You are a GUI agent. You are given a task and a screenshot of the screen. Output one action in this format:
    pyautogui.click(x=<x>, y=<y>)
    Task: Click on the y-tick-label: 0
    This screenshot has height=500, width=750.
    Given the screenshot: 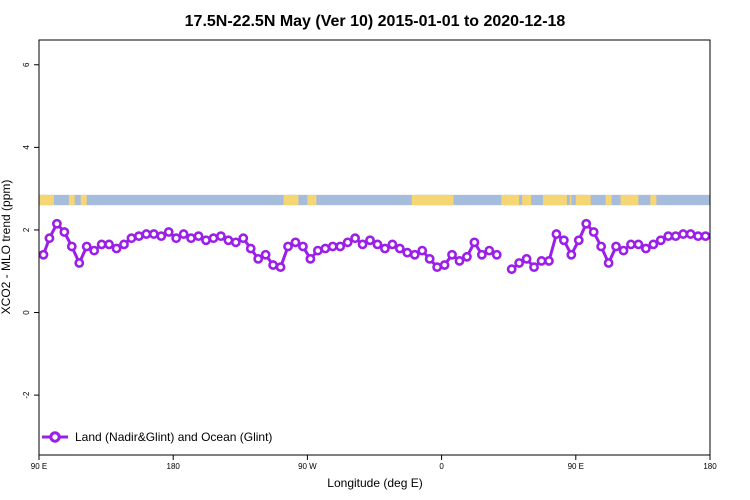 What is the action you would take?
    pyautogui.click(x=26, y=312)
    